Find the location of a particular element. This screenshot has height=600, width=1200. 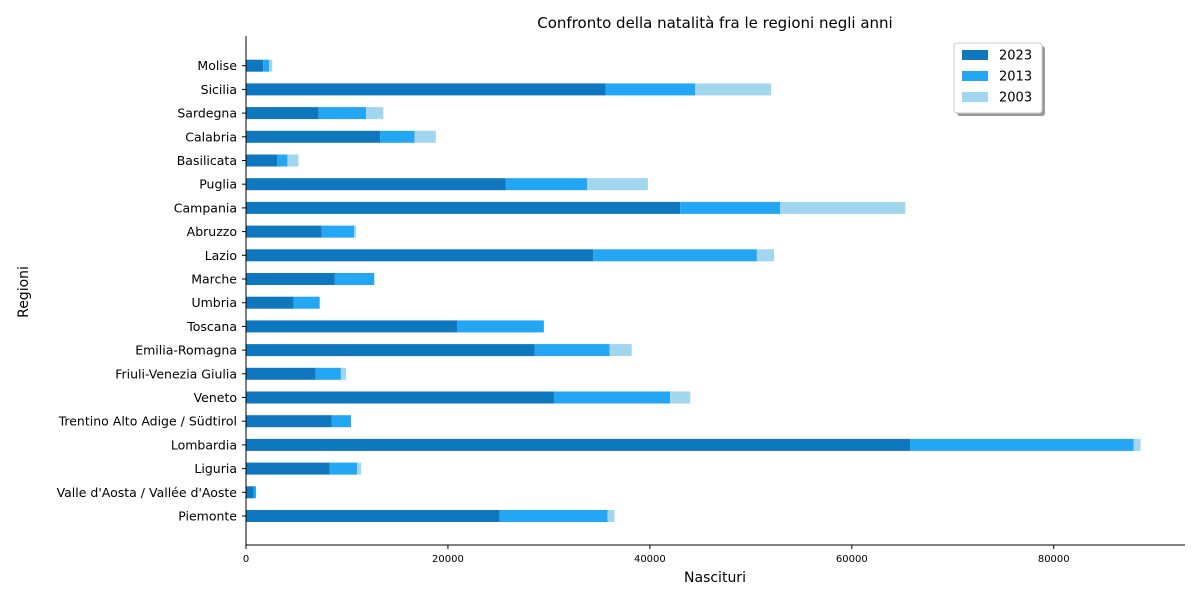

y-tick-label: Puglia is located at coordinates (218, 184).